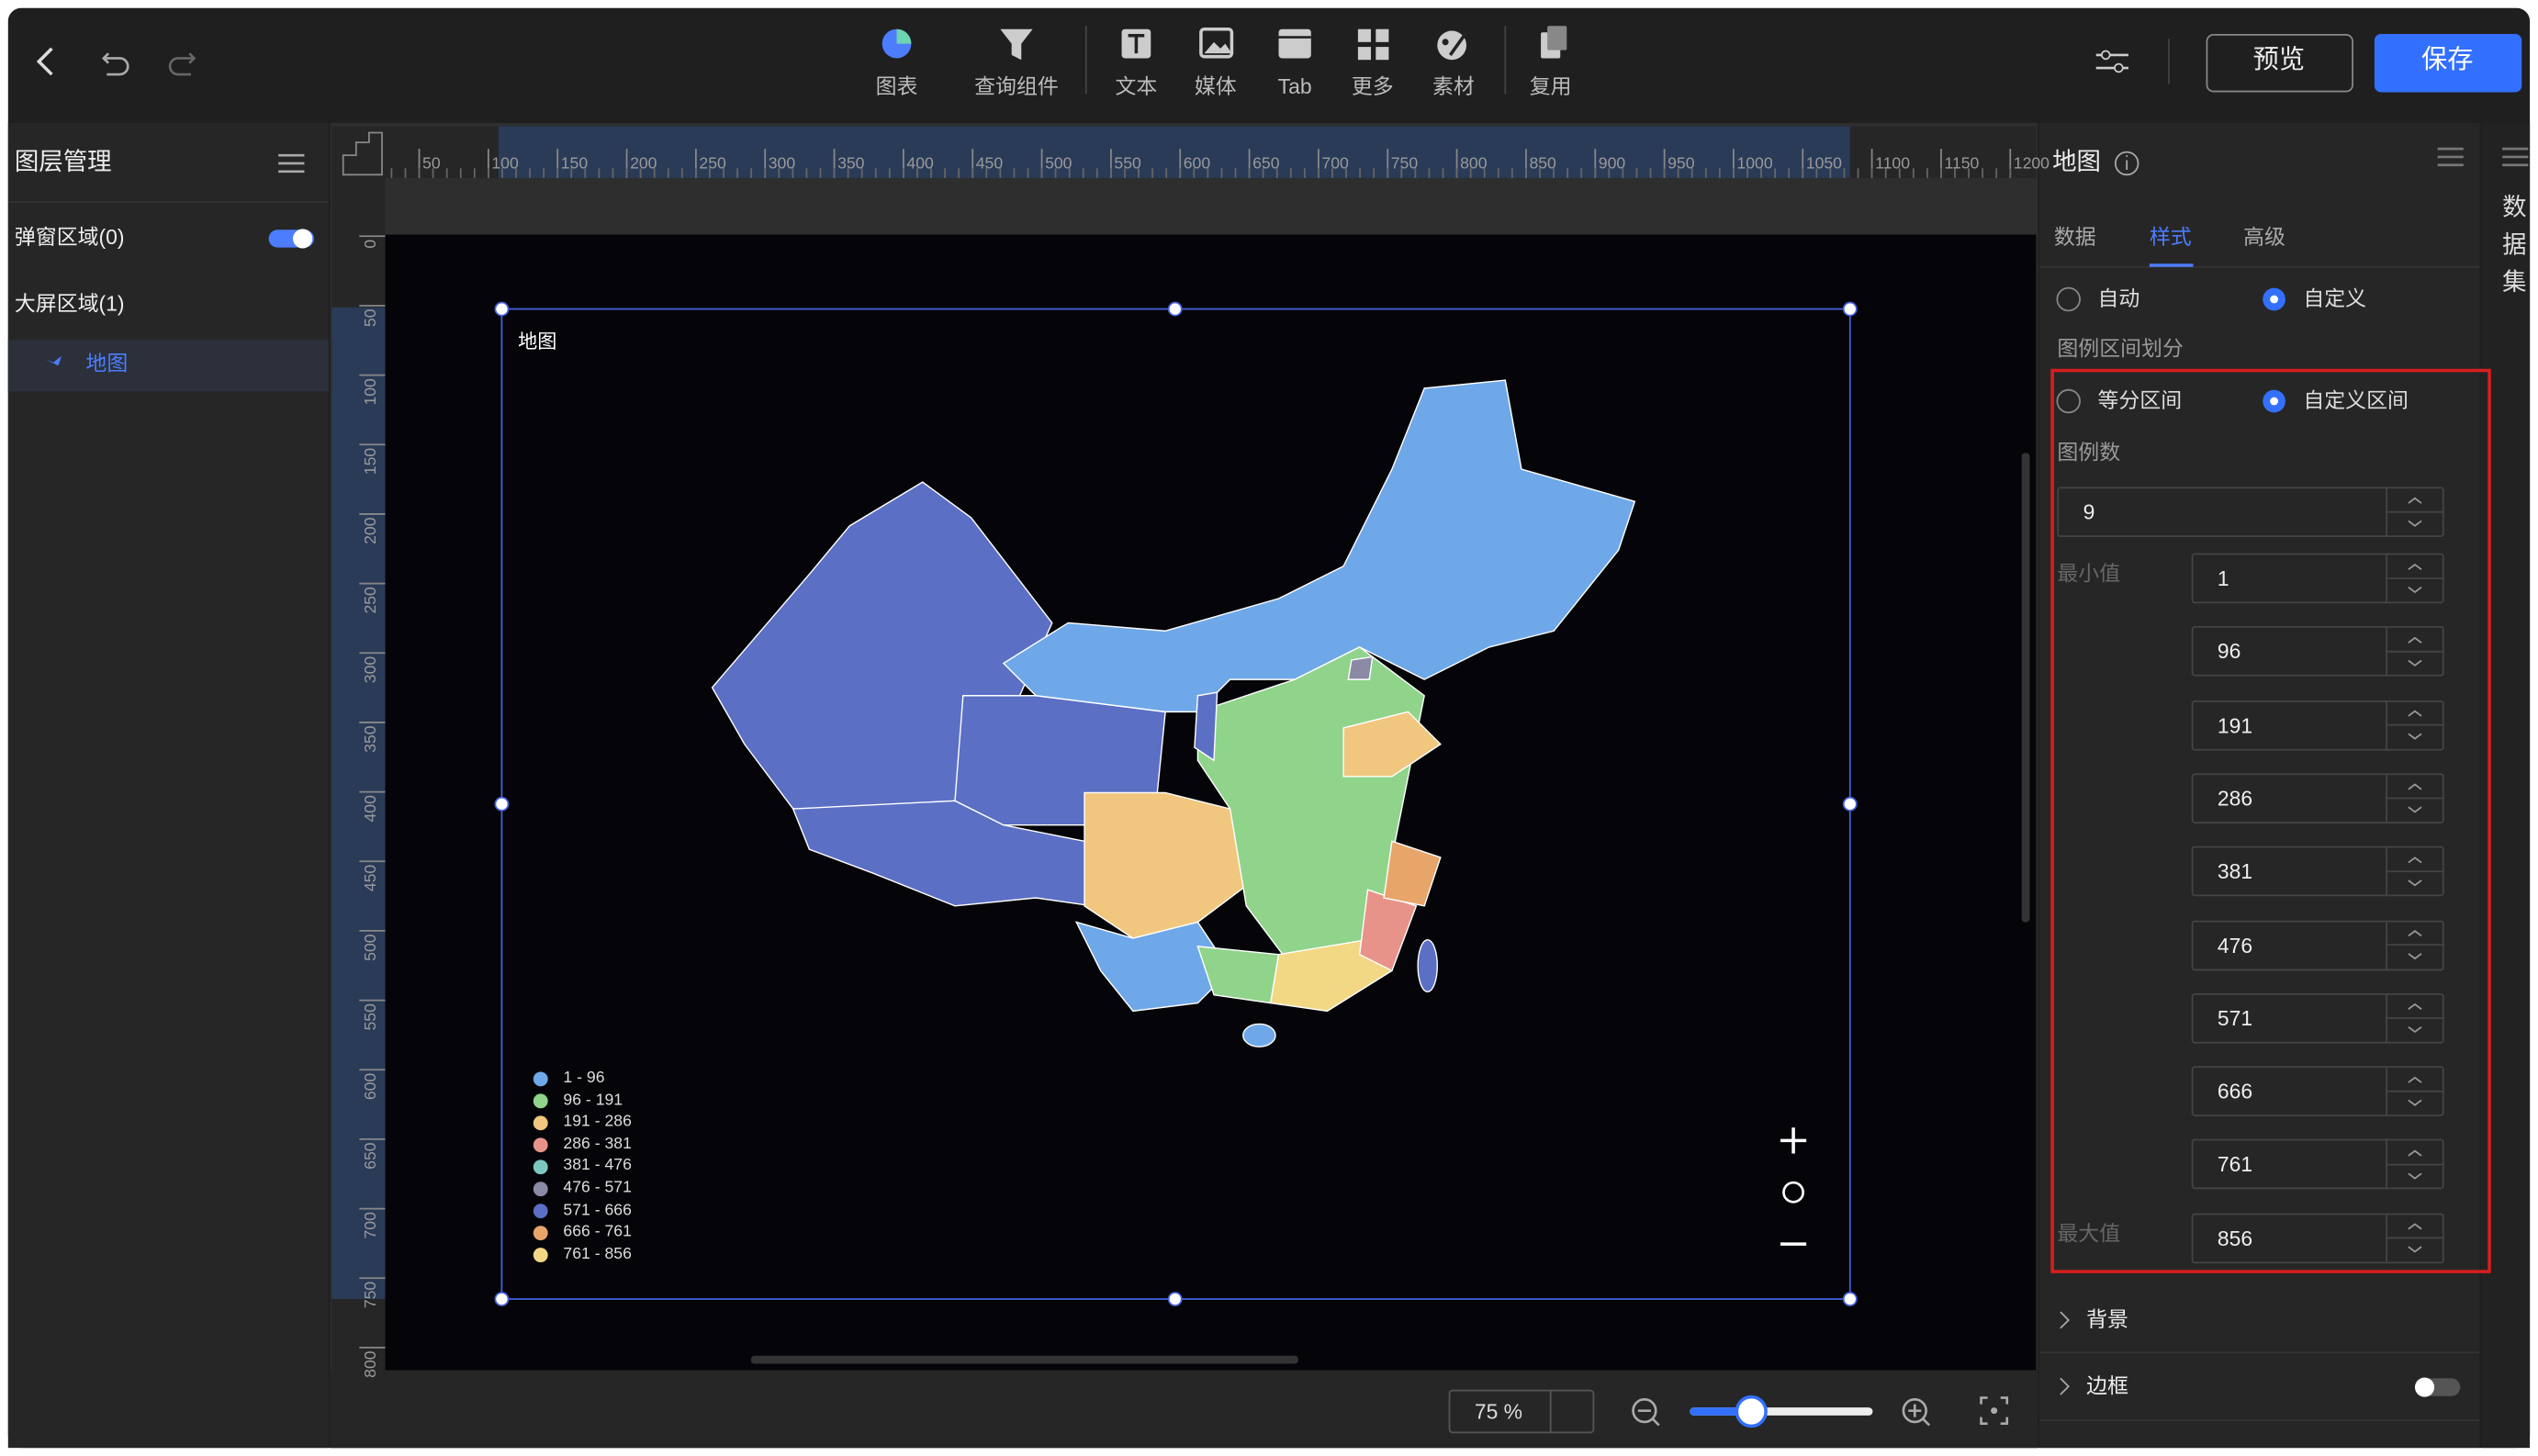 The width and height of the screenshot is (2538, 1456). I want to click on toolbar-label: 媒体, so click(1216, 86).